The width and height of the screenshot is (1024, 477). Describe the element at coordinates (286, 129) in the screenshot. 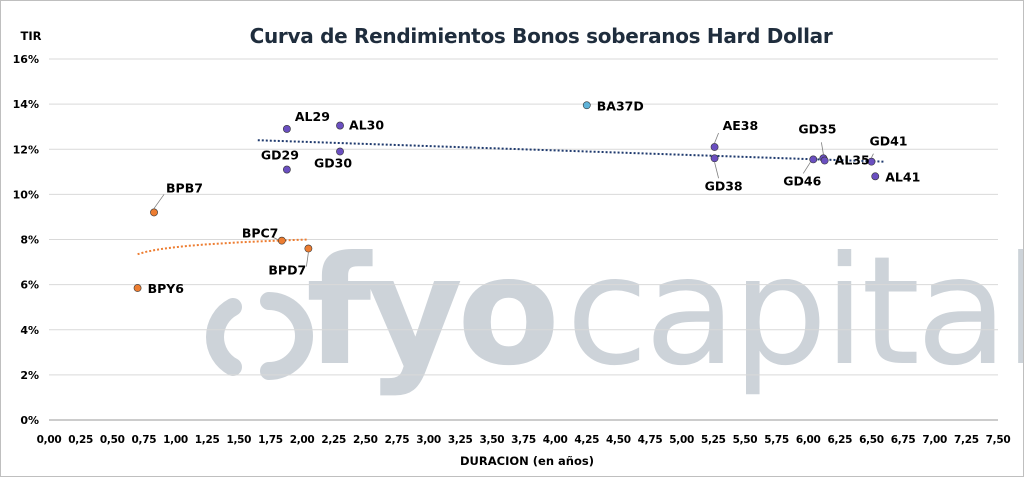

I see `point-al29` at that location.